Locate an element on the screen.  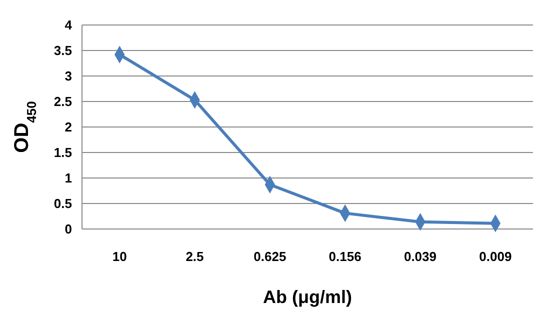
y-tick-label: 3.5 is located at coordinates (63, 50).